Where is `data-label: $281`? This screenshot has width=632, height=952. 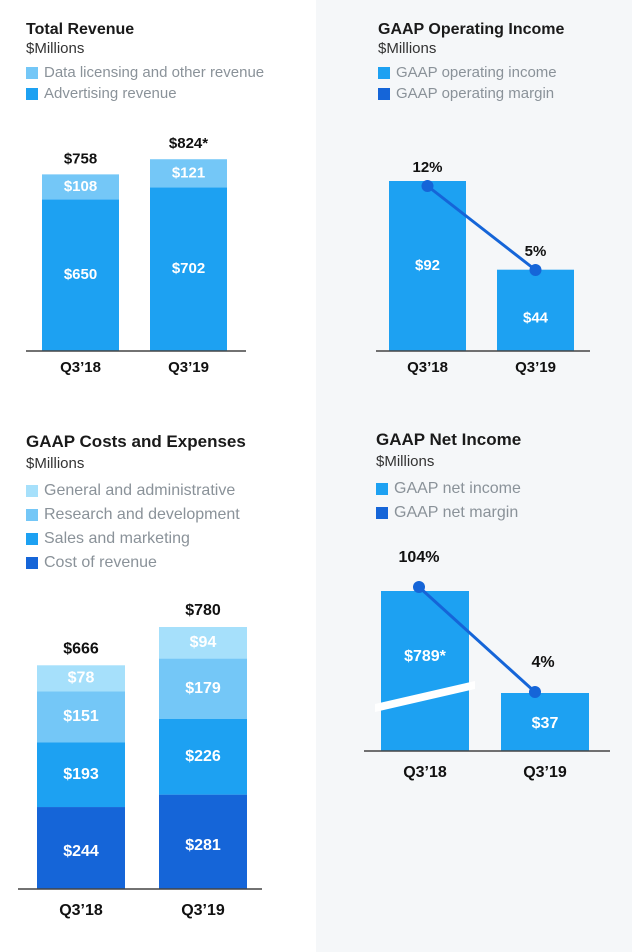 data-label: $281 is located at coordinates (203, 845).